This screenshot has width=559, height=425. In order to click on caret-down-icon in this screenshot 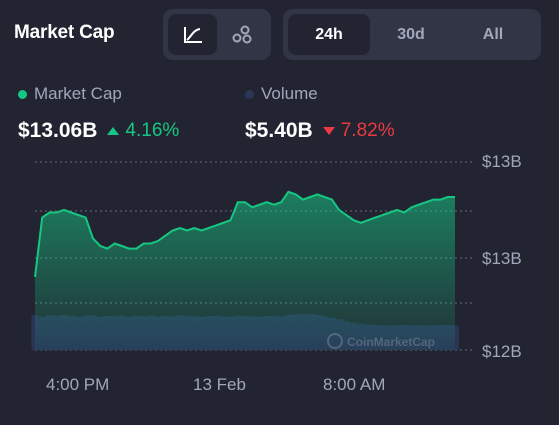, I will do `click(328, 131)`.